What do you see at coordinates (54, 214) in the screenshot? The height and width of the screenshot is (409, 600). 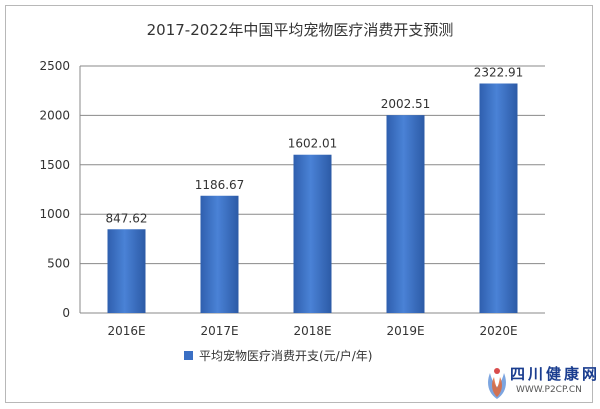 I see `y-tick-label: 1000` at bounding box center [54, 214].